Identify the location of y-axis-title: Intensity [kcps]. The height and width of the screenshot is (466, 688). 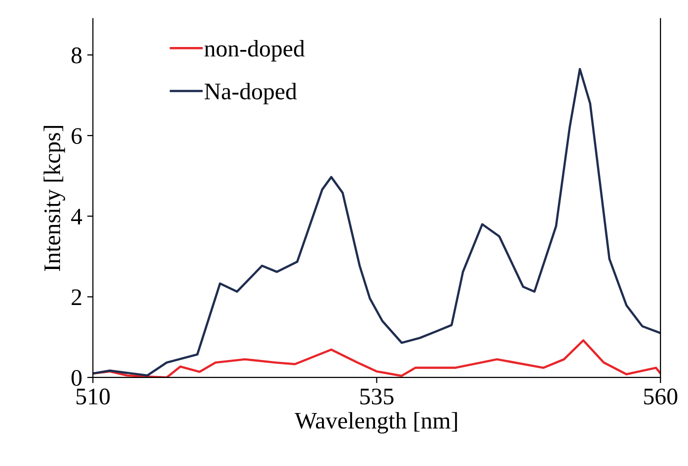
(55, 198).